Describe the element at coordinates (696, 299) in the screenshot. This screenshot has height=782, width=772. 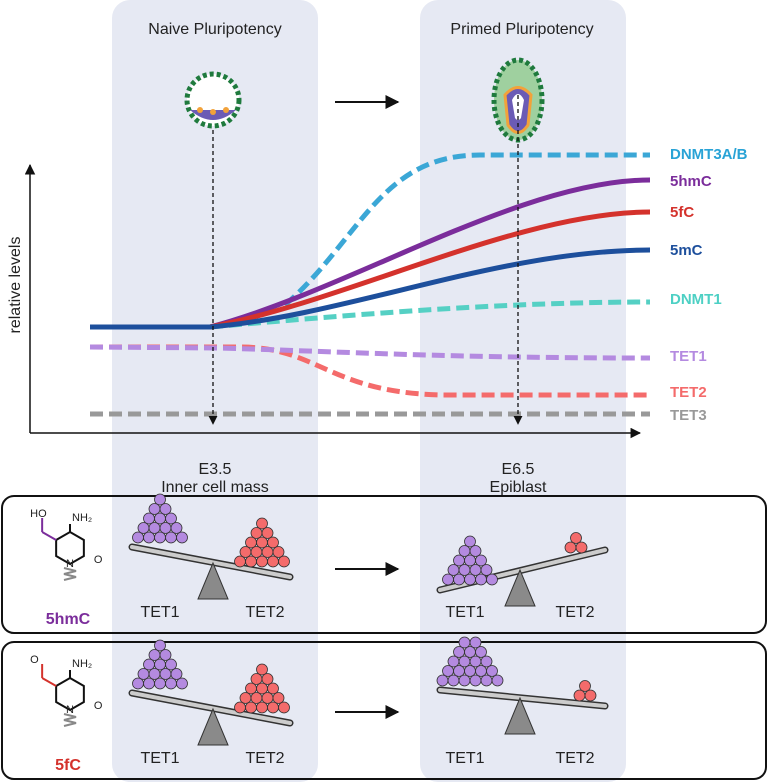
I see `curve-label: DNMT1` at that location.